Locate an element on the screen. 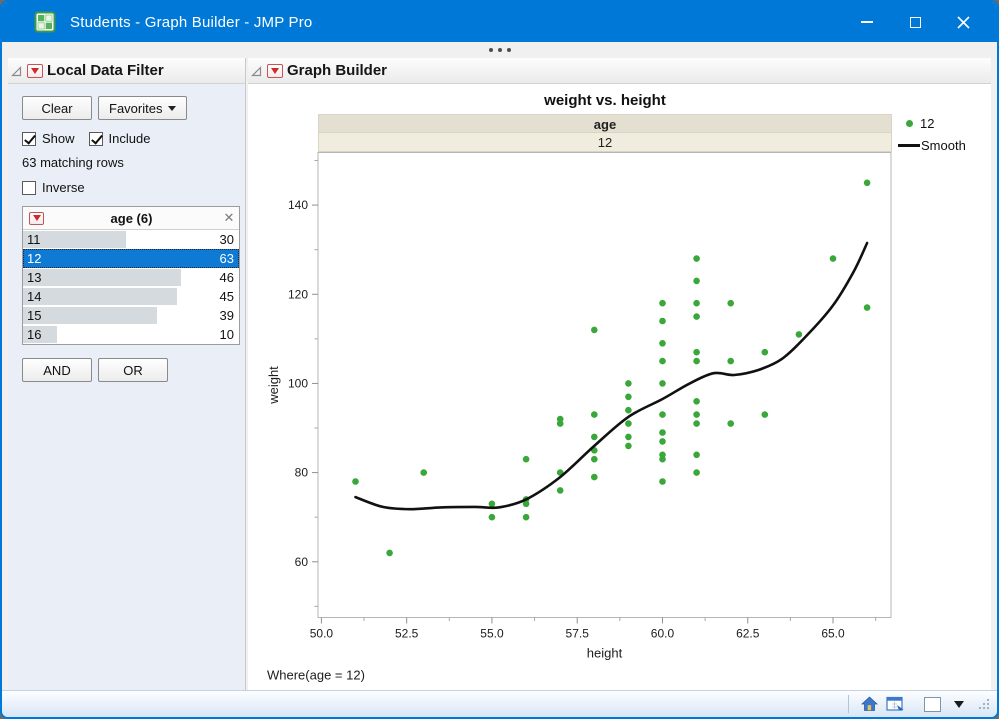  clear-button: Clear is located at coordinates (57, 108).